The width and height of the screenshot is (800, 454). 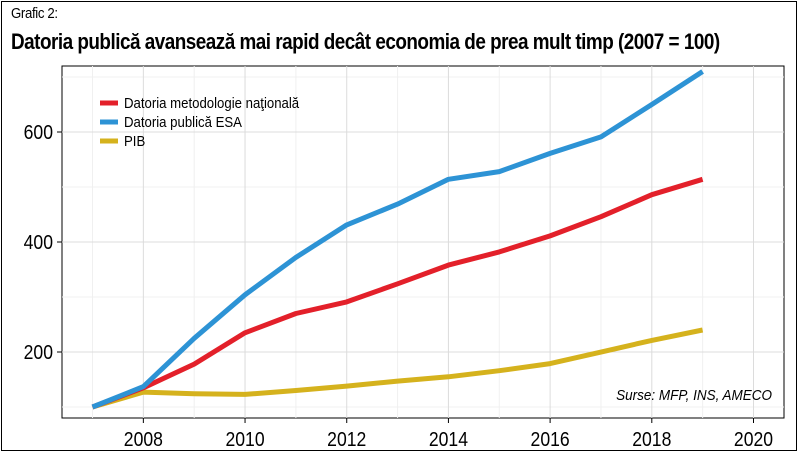 I want to click on source-note: Surse: MFP, INS, AMECO, so click(x=694, y=395).